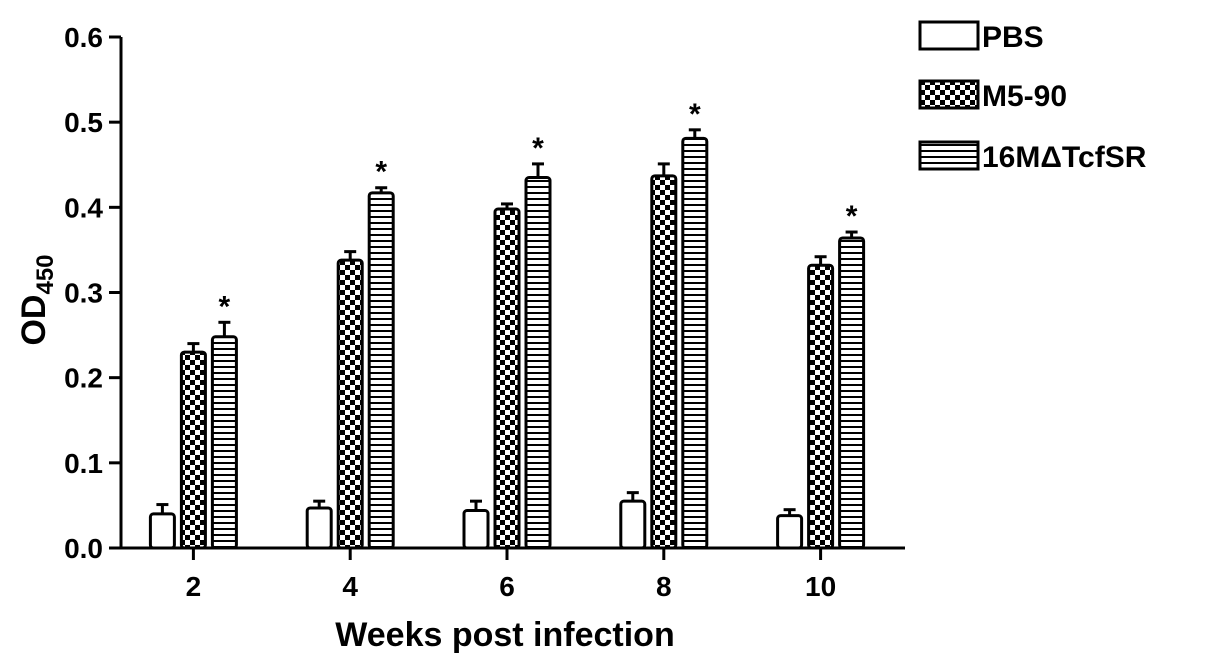 The height and width of the screenshot is (666, 1205). Describe the element at coordinates (664, 586) in the screenshot. I see `x-tick-label: 8` at that location.